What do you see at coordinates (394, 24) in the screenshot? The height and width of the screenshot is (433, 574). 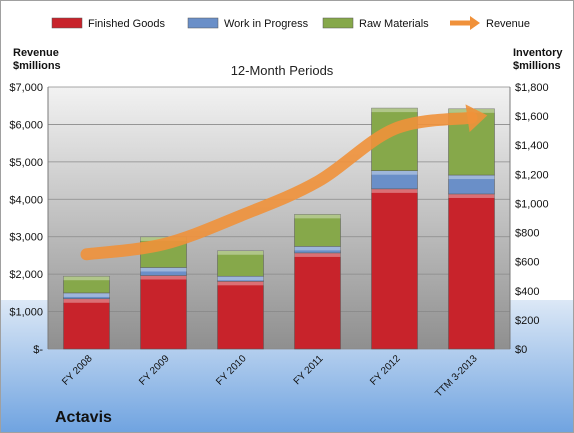 I see `legend-label: Raw Materials` at bounding box center [394, 24].